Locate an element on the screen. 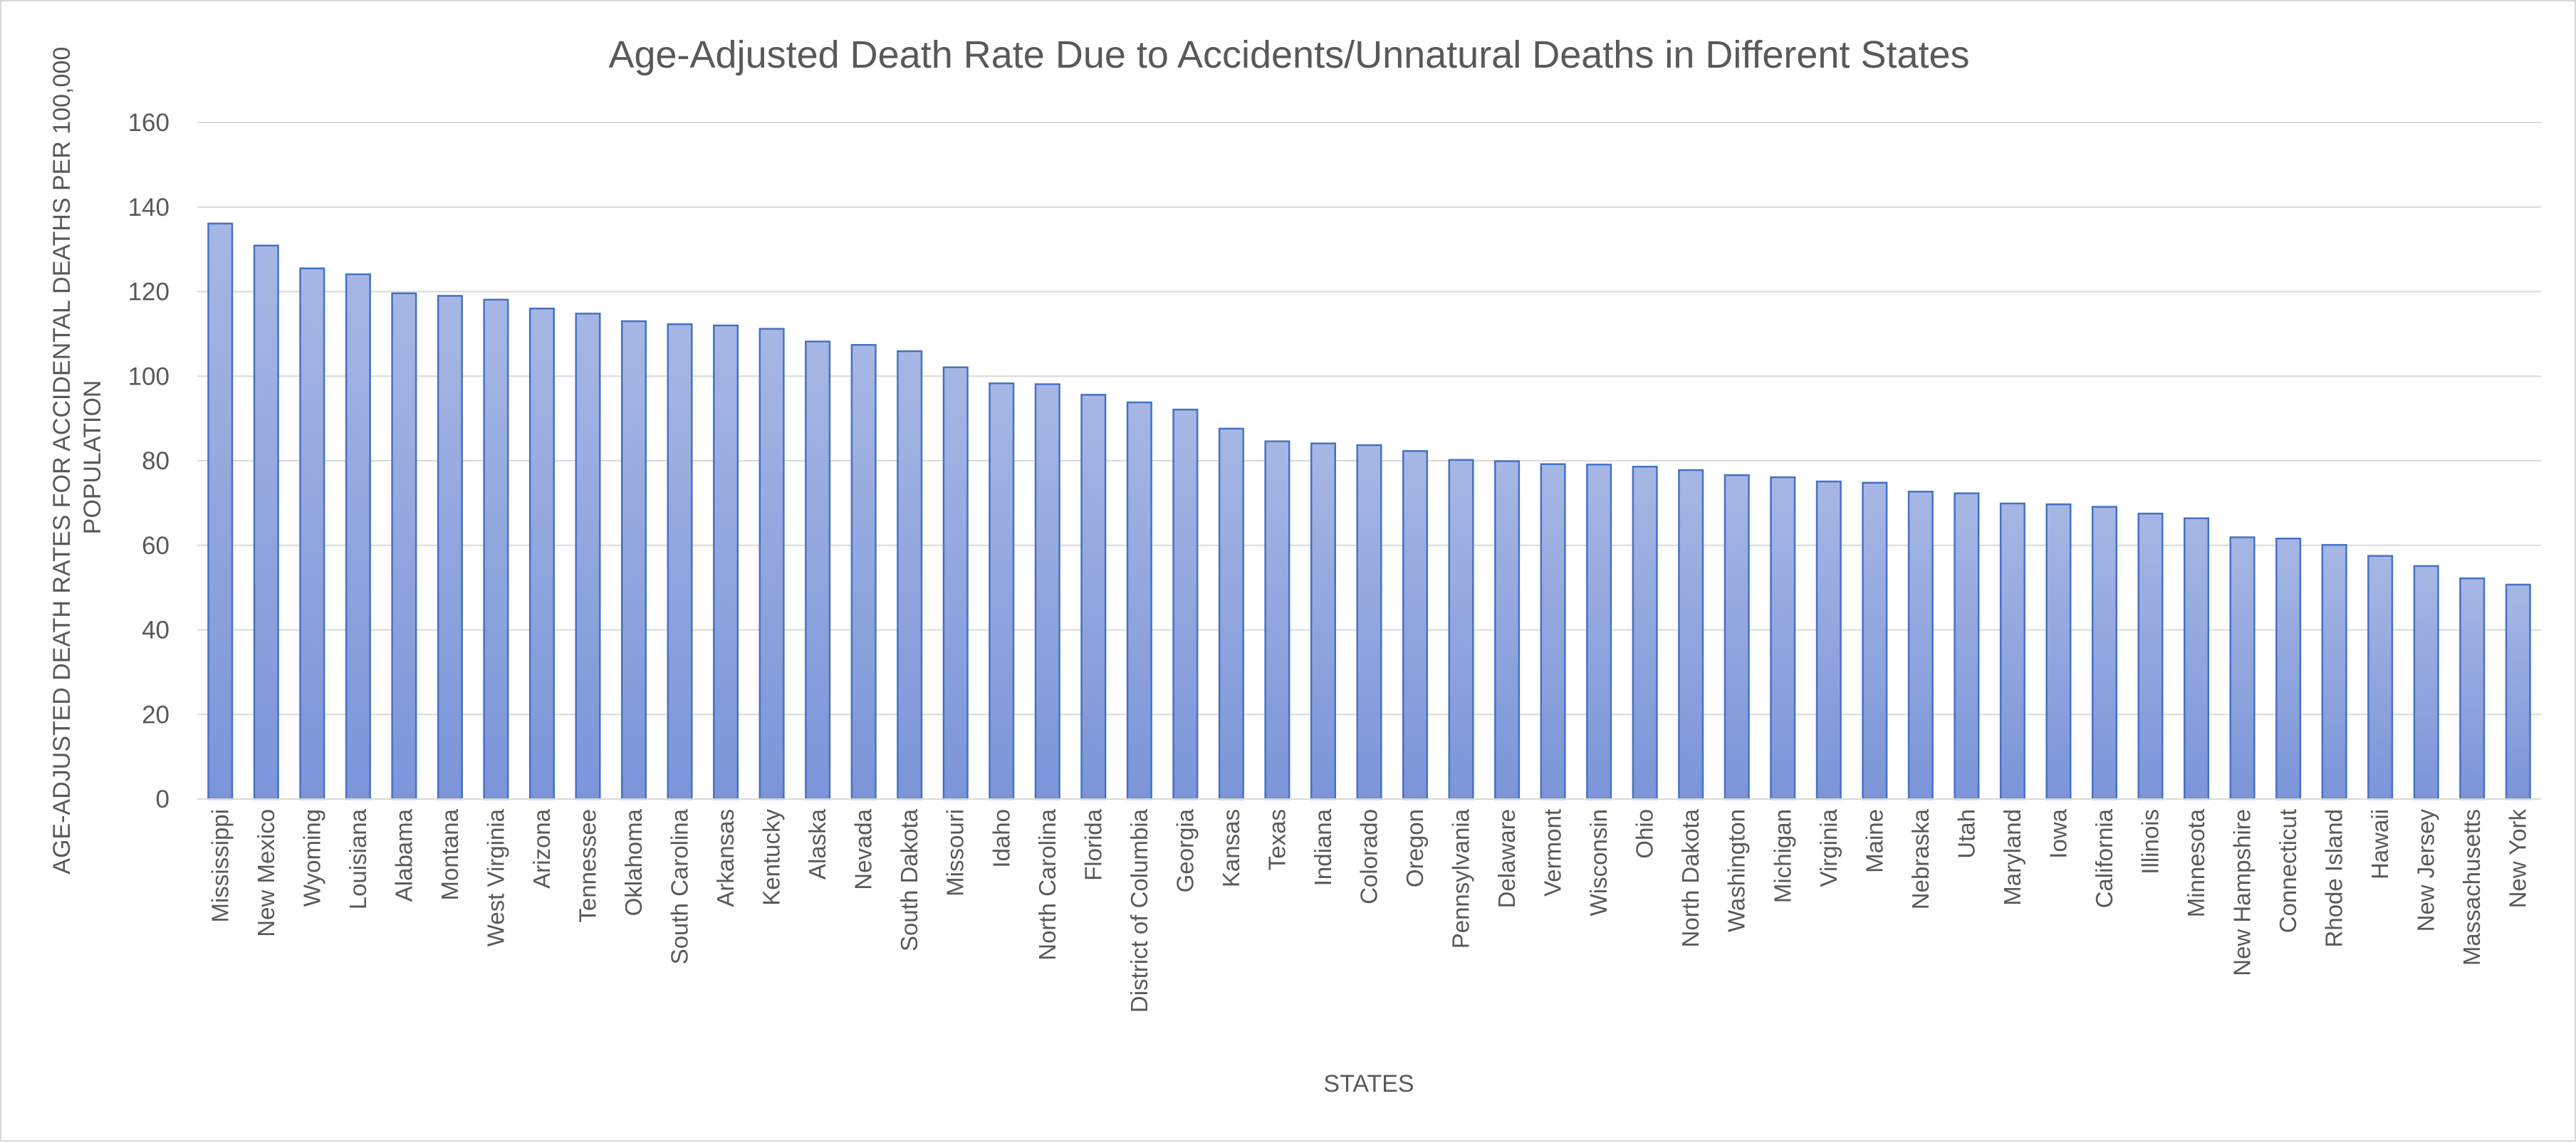 The height and width of the screenshot is (1143, 2576). x-tick-label: Oklahoma is located at coordinates (633, 862).